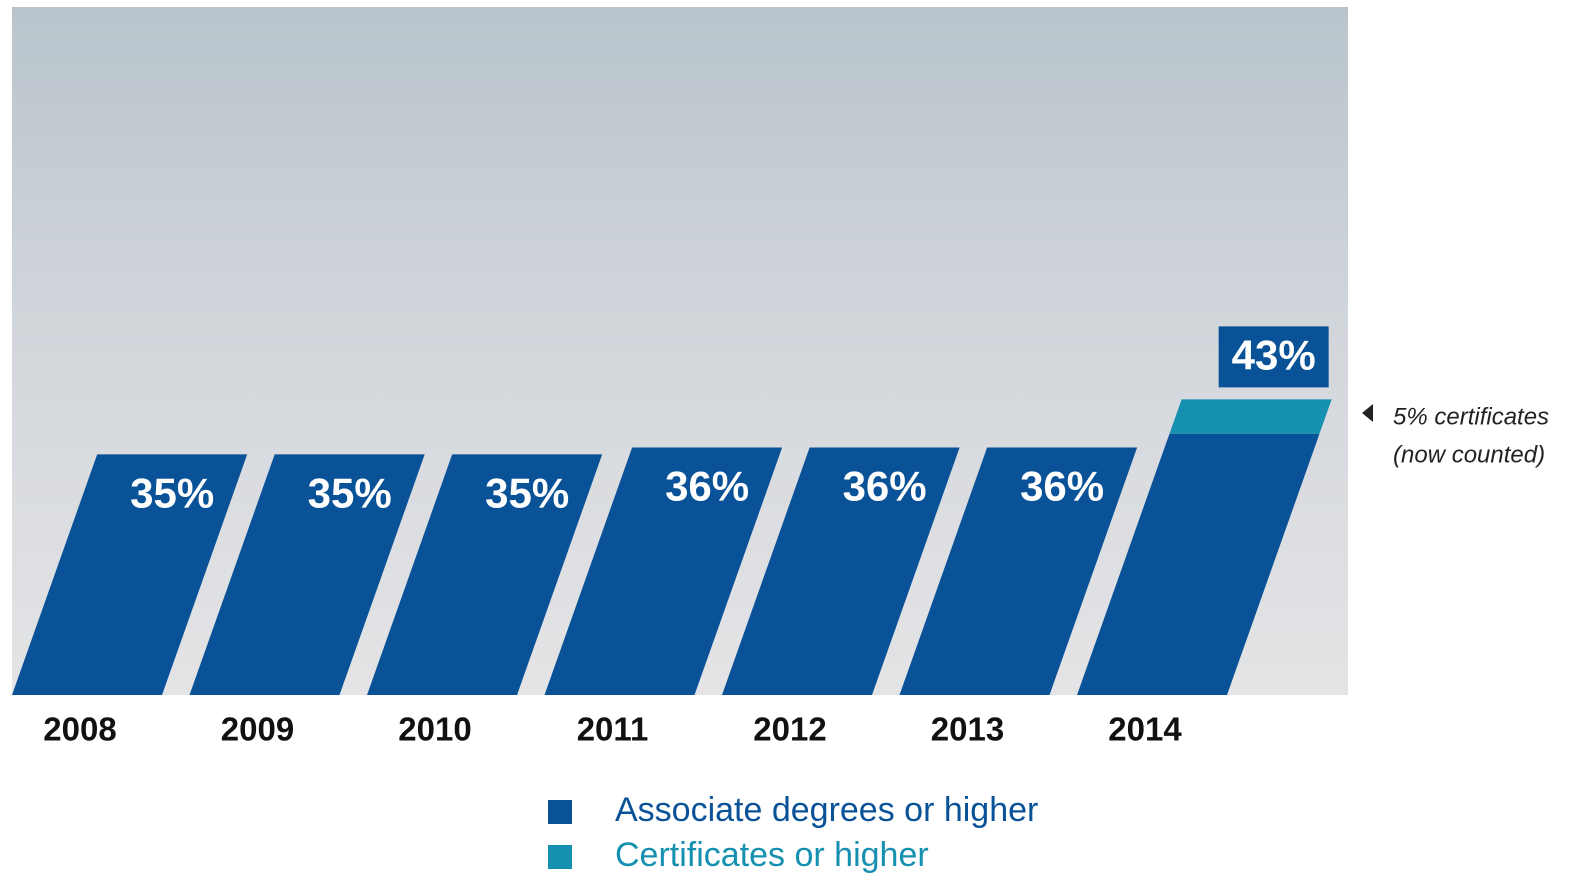  I want to click on annotation: 5% certificates, so click(1471, 416).